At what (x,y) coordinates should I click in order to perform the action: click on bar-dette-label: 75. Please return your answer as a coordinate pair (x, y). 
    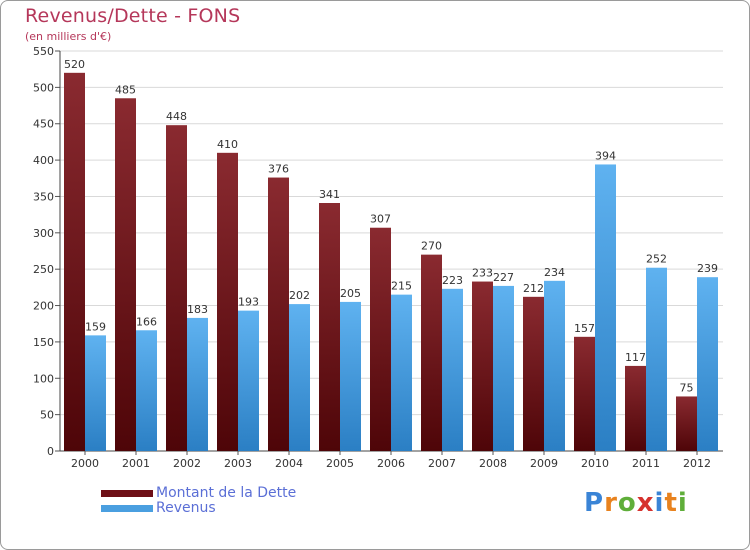
    Looking at the image, I should click on (687, 387).